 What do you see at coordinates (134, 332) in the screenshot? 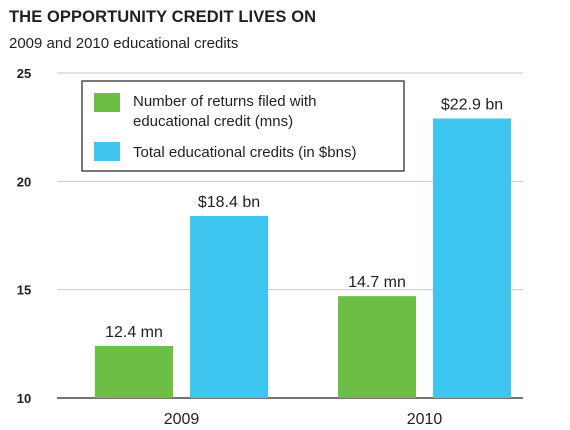
I see `data-label: 12.4 mn` at bounding box center [134, 332].